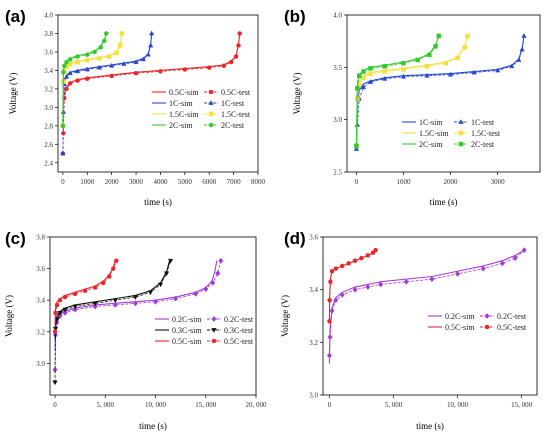  I want to click on x-tick-label: 20, 000, so click(257, 405).